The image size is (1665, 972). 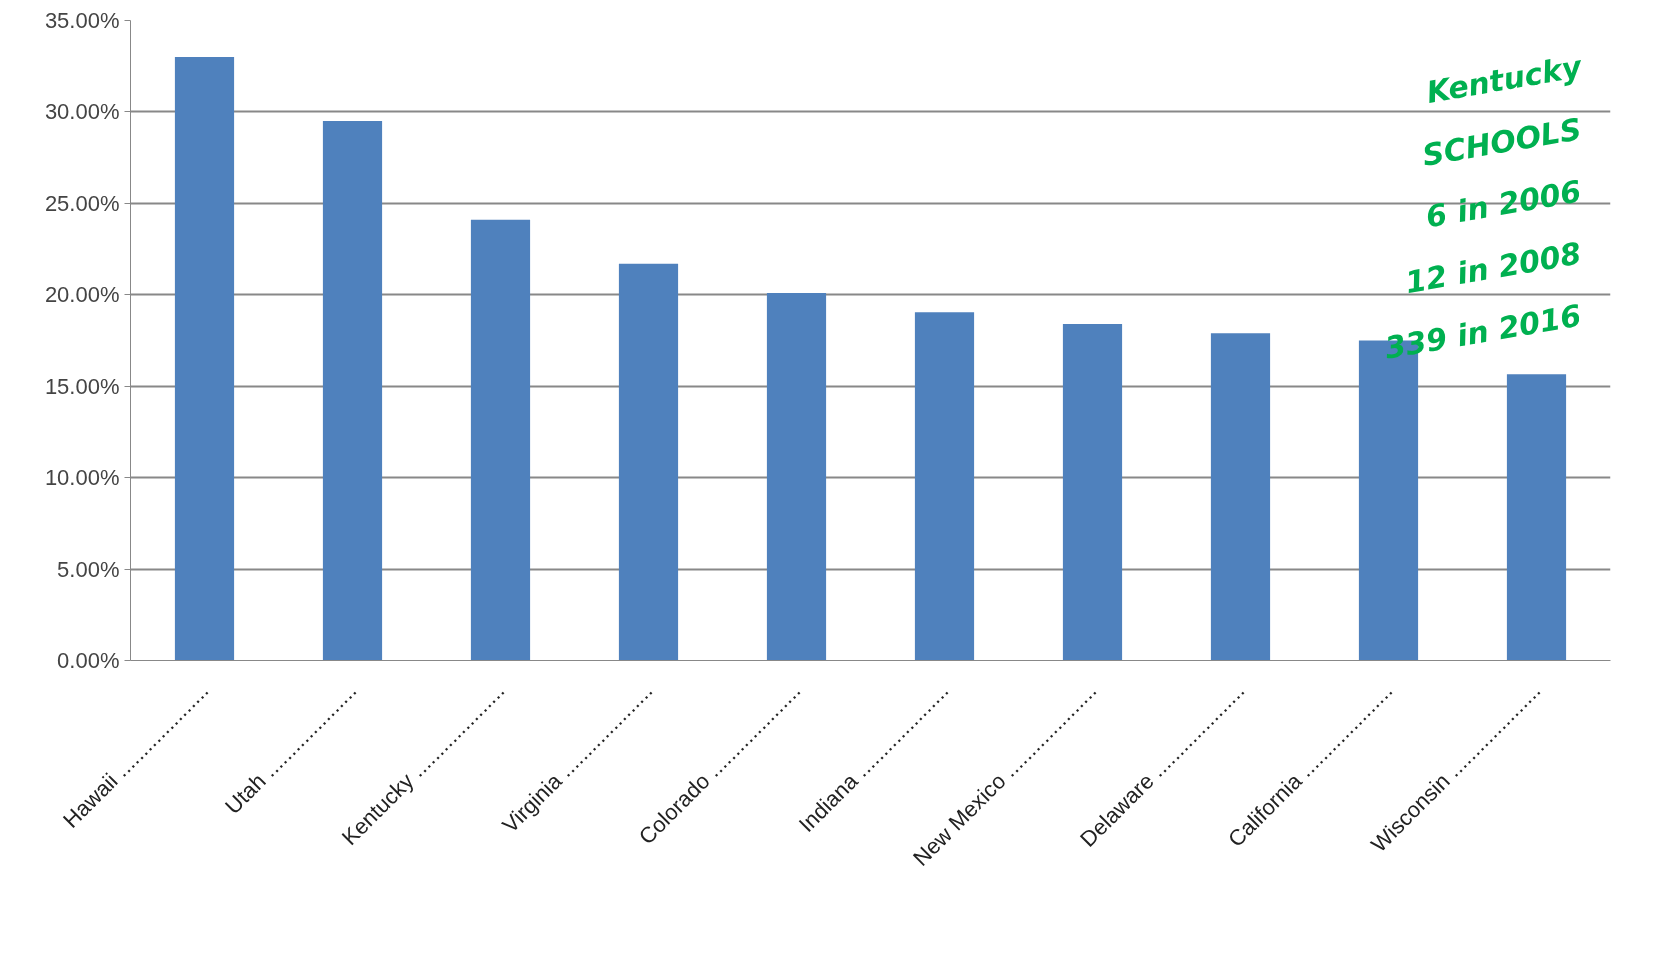 I want to click on y-tick-label: 35.00%, so click(x=82, y=20).